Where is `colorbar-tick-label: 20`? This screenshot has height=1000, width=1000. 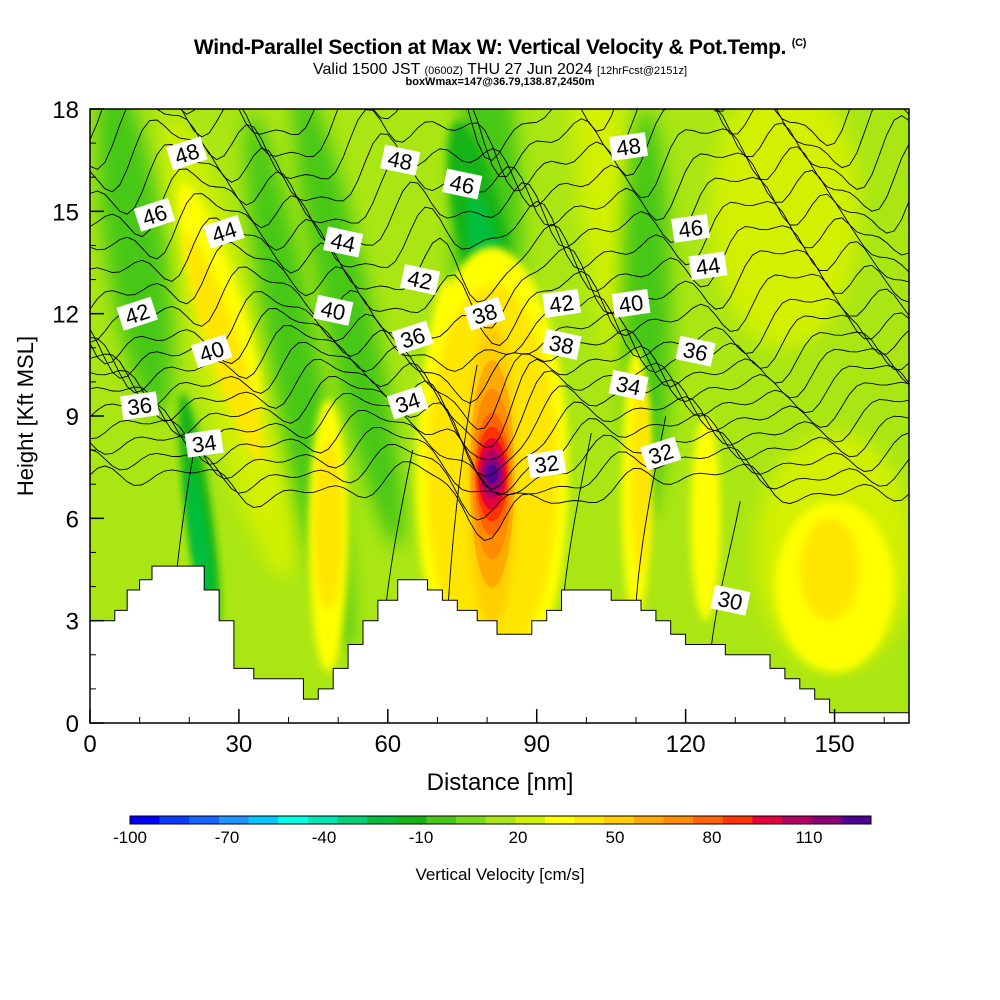
colorbar-tick-label: 20 is located at coordinates (518, 837).